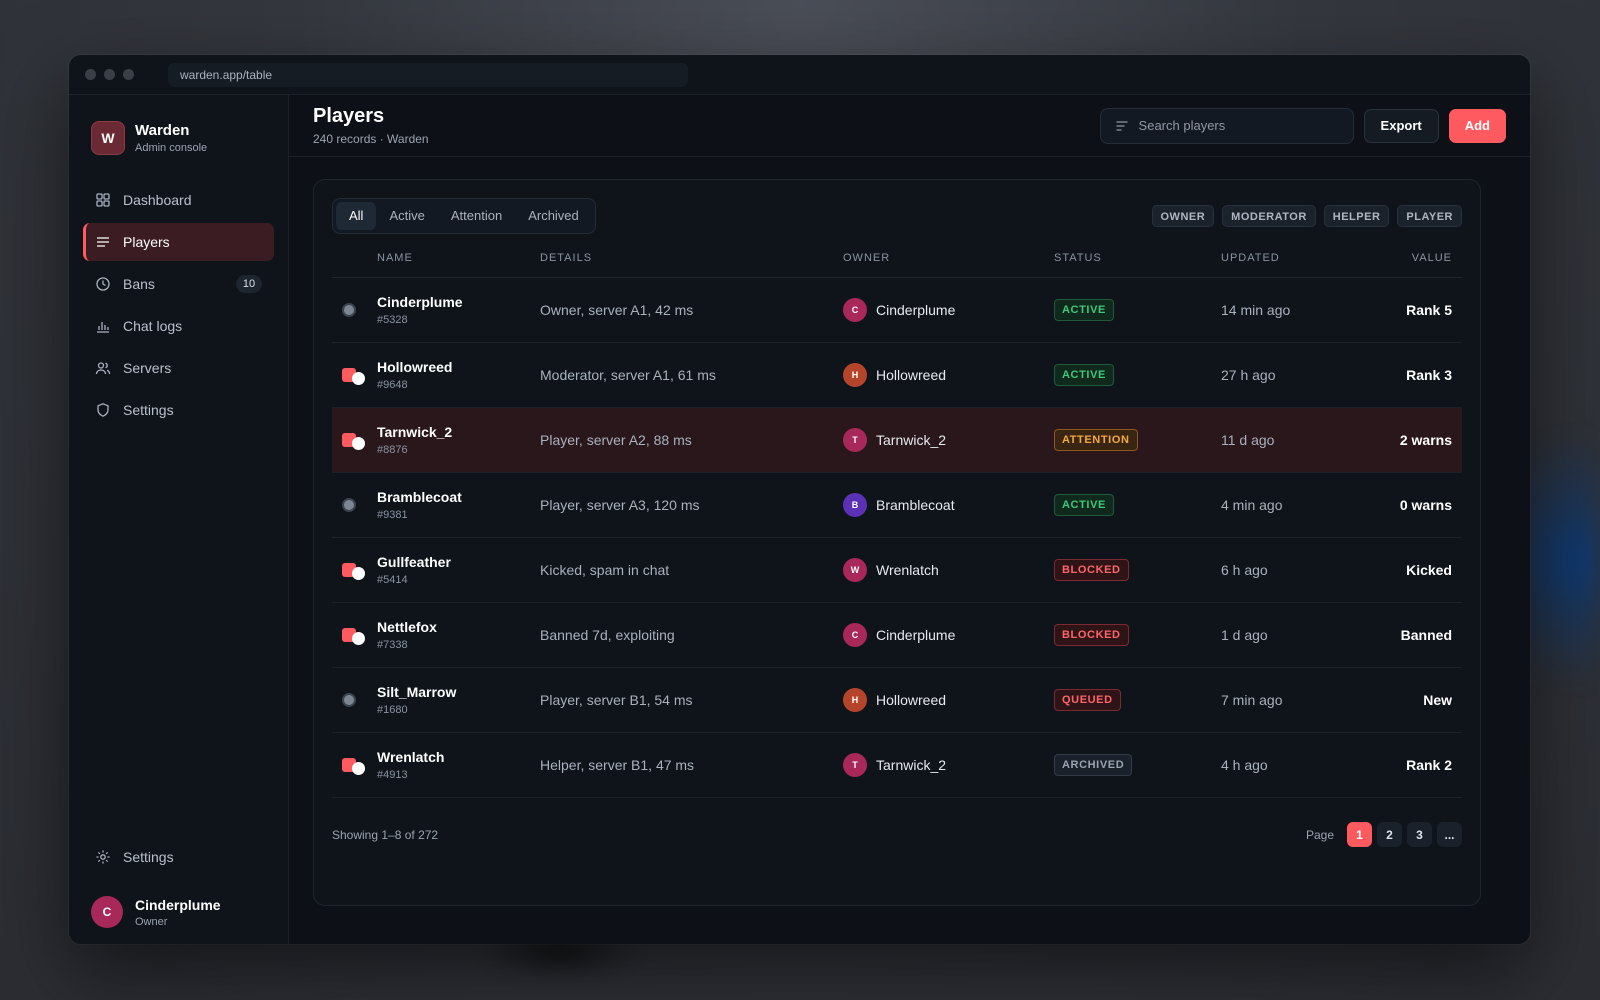 The image size is (1600, 1000). I want to click on page-button-1: 1, so click(1359, 834).